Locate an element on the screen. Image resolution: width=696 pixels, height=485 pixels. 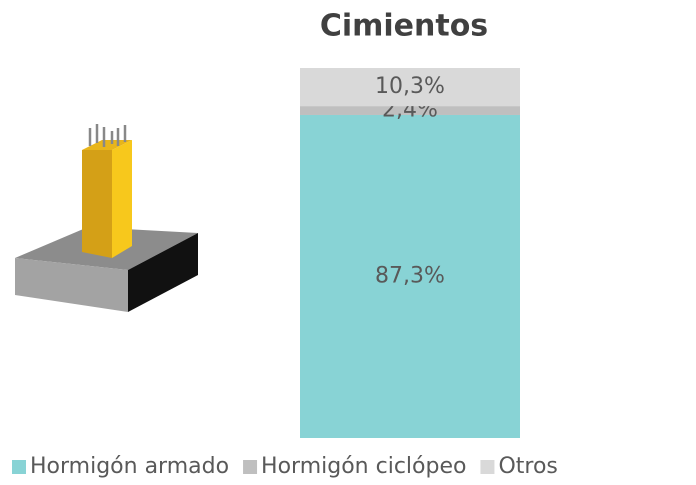
legend-label: Otros is located at coordinates (527, 466).